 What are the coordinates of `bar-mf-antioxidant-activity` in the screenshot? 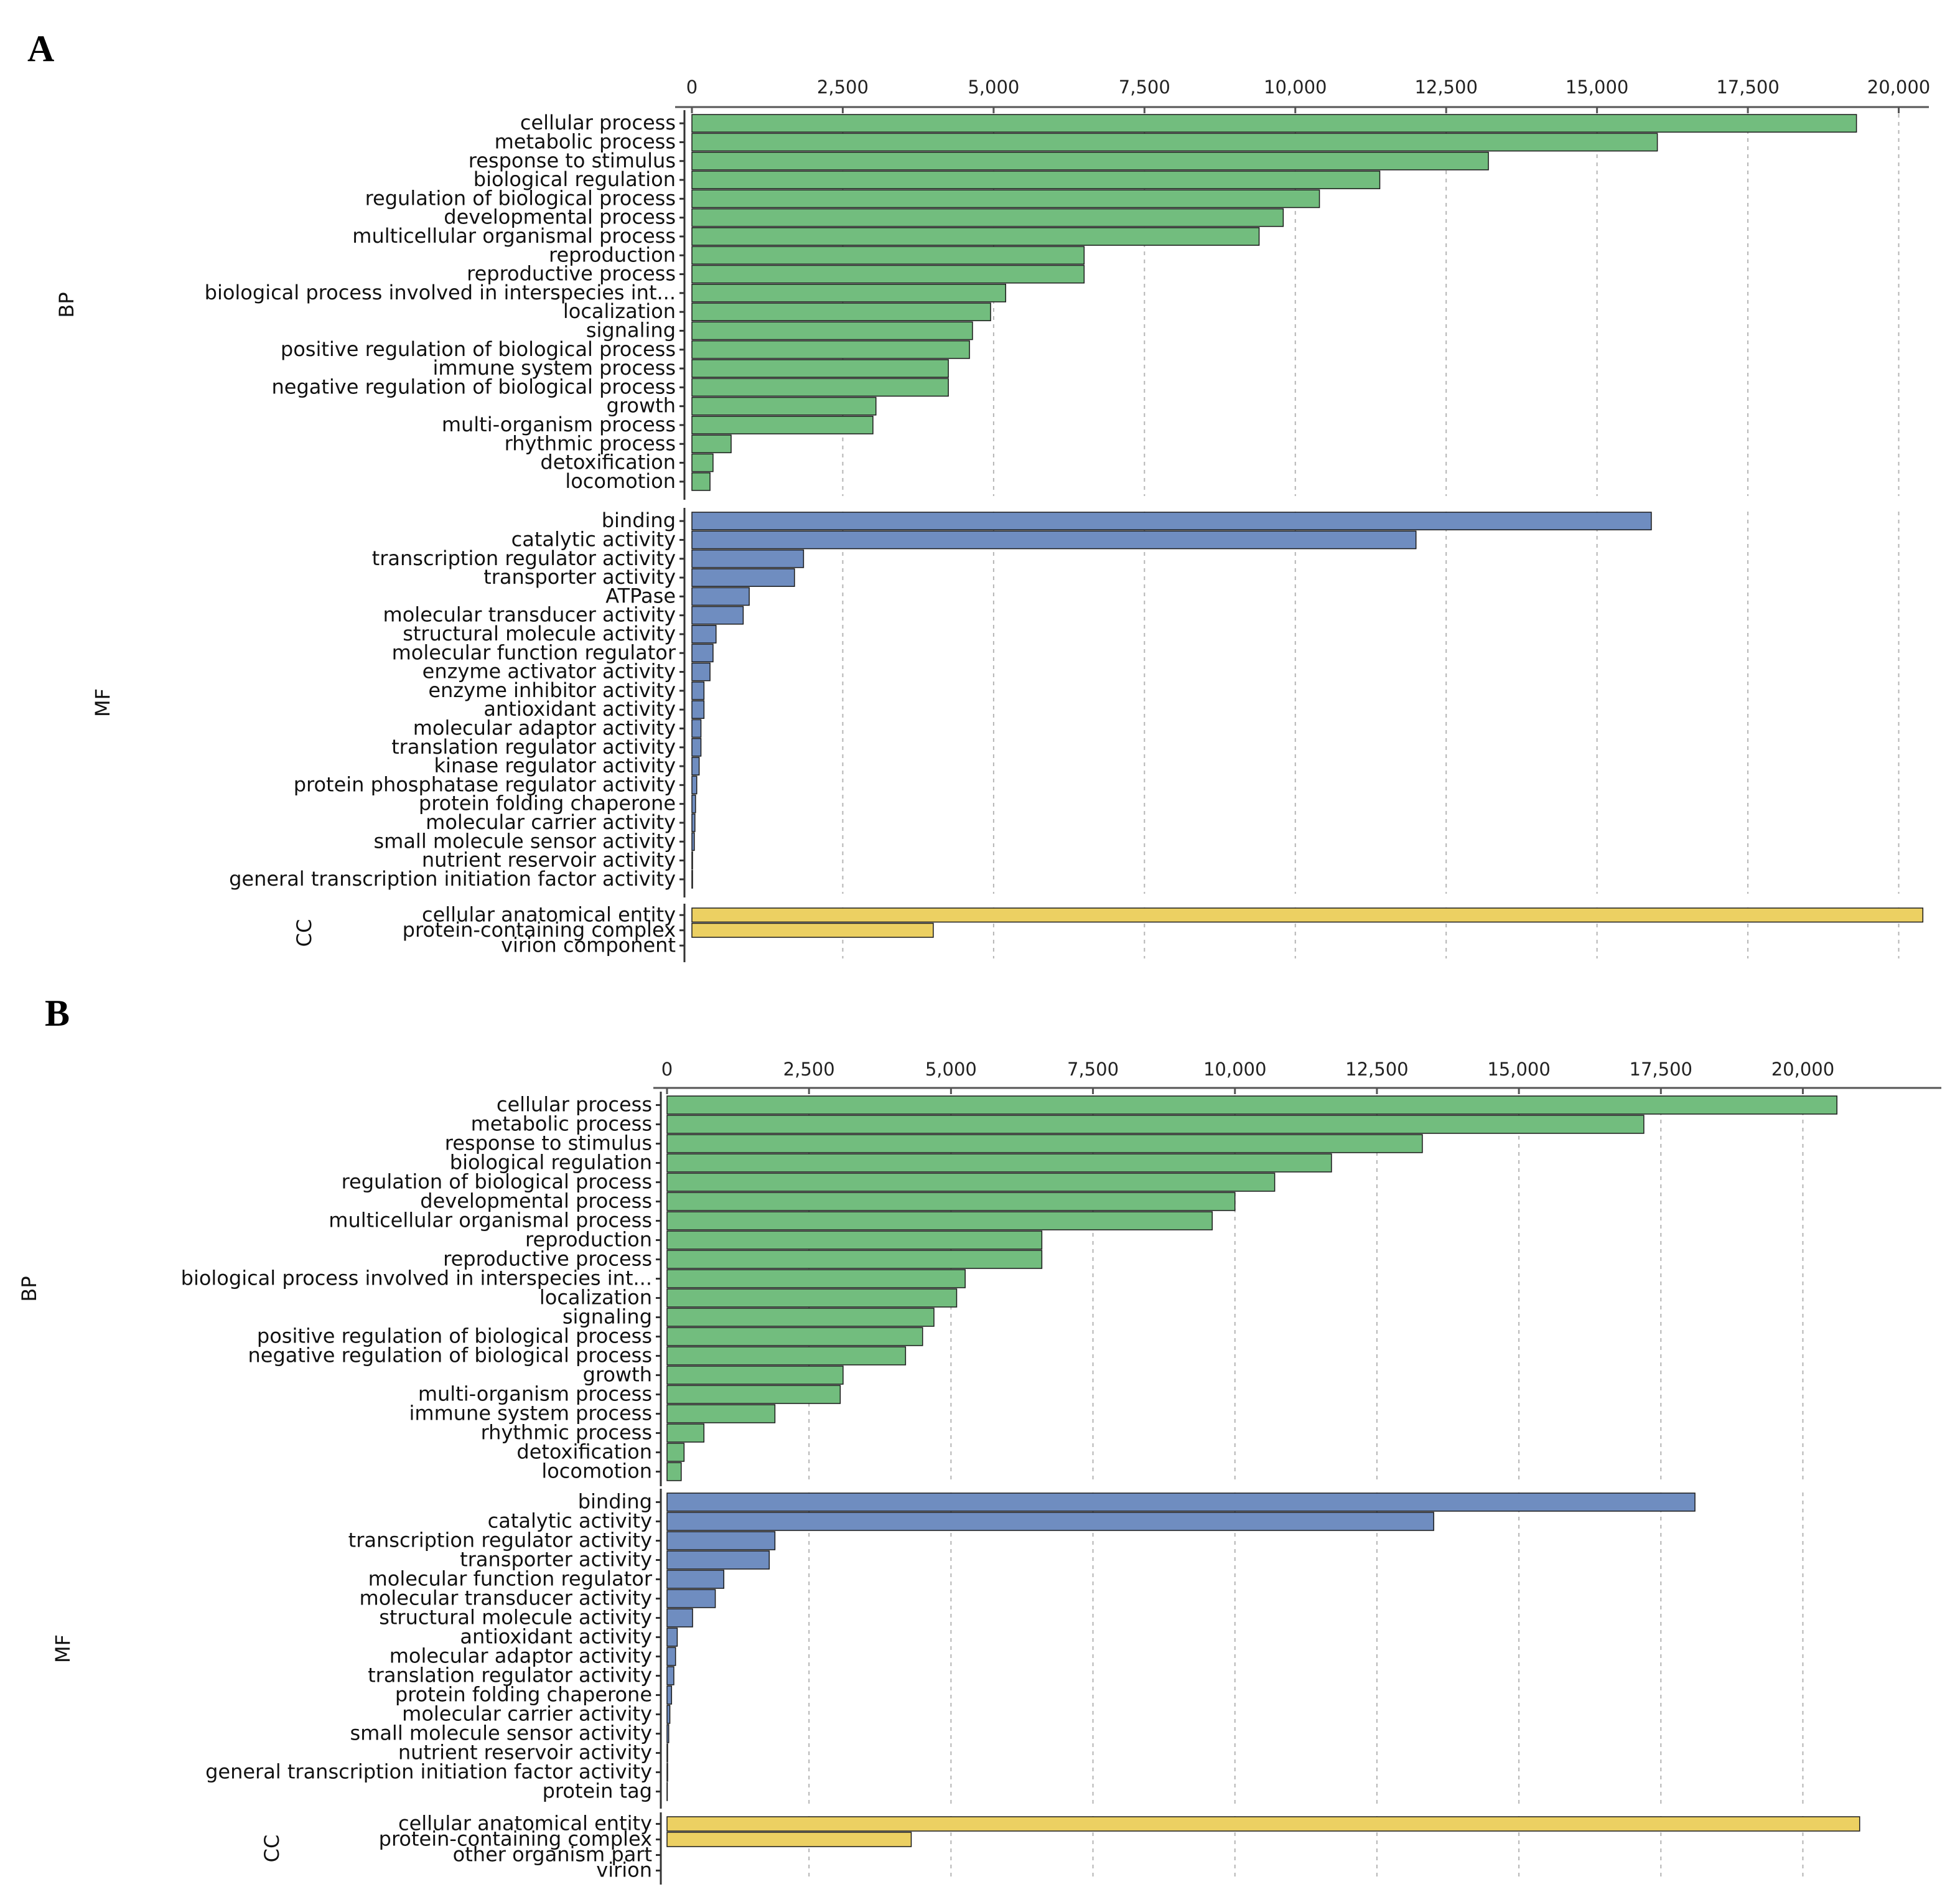 It's located at (698, 710).